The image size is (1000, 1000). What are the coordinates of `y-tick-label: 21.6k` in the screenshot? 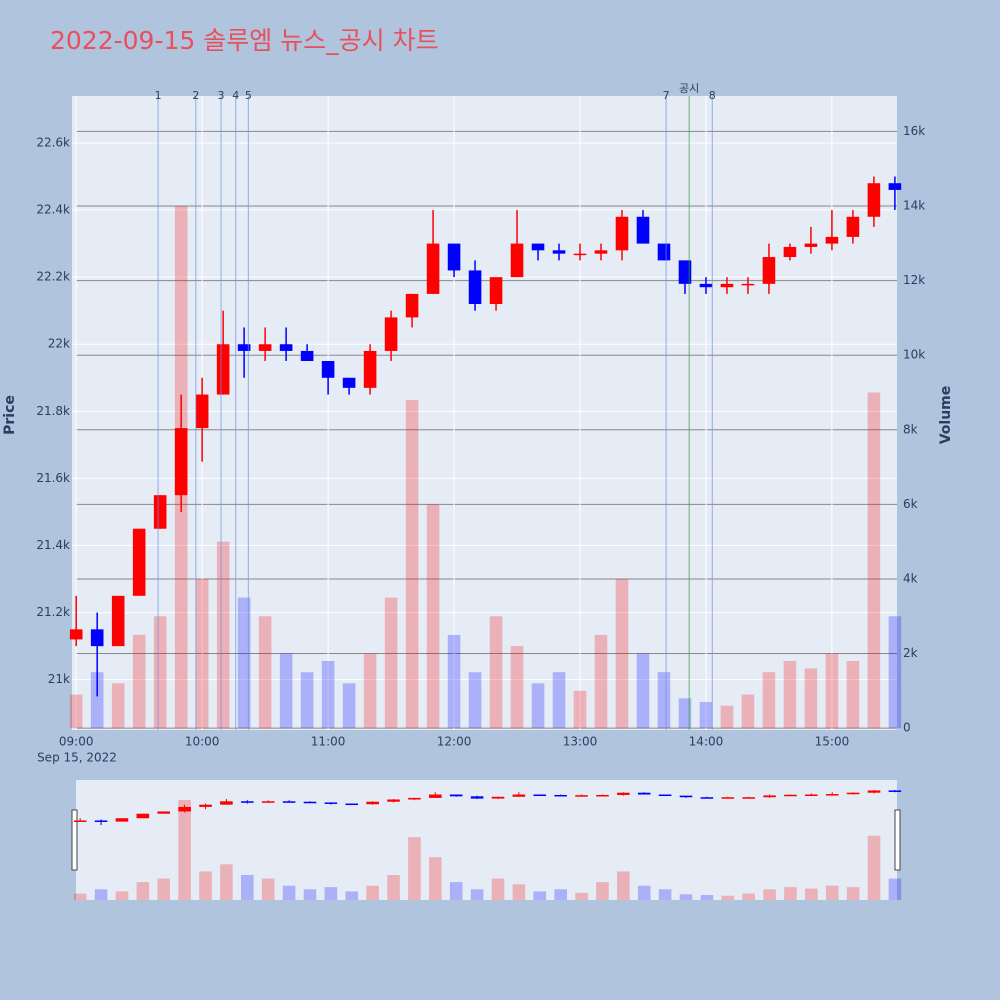 It's located at (53, 478).